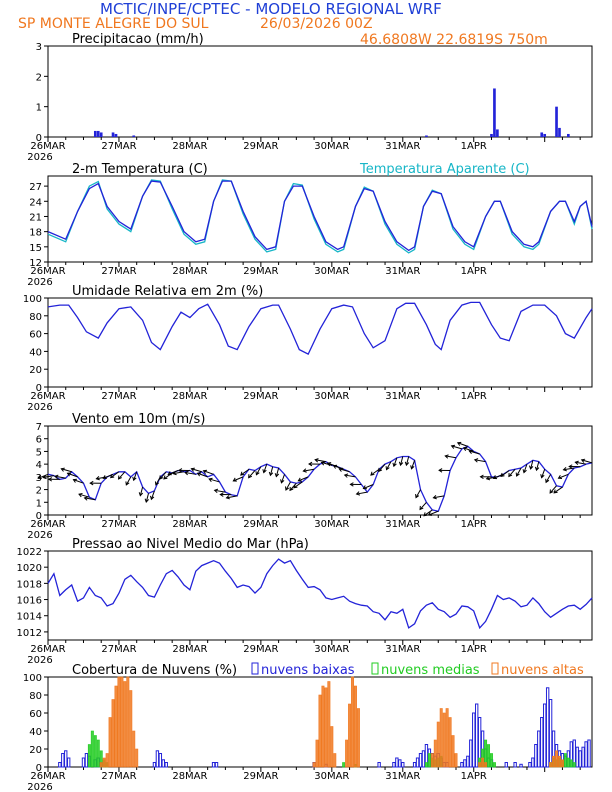  Describe the element at coordinates (189, 524) in the screenshot. I see `wind-xtick-label: 28MAR` at that location.